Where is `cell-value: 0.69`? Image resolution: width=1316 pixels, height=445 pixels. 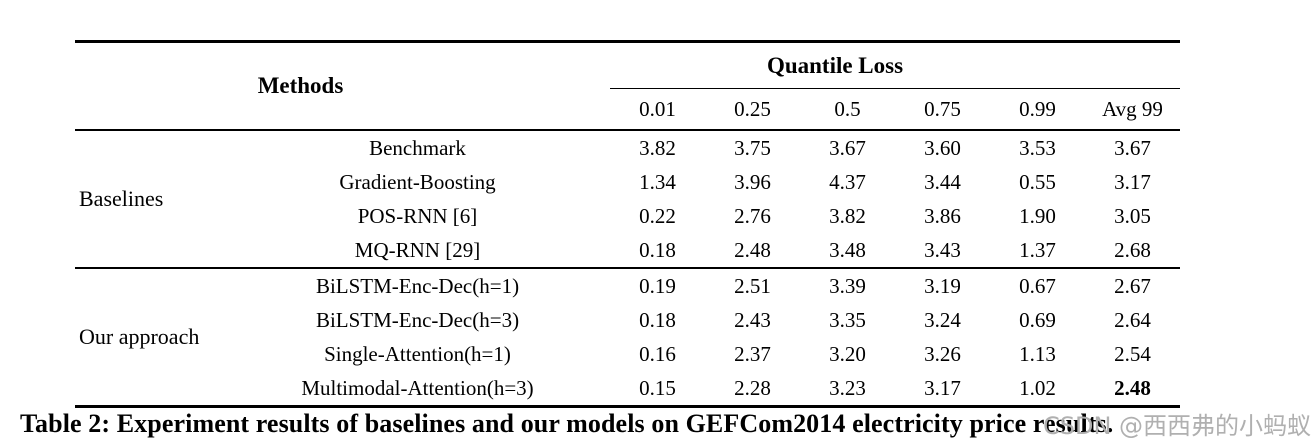
cell-value: 0.69 is located at coordinates (1037, 319).